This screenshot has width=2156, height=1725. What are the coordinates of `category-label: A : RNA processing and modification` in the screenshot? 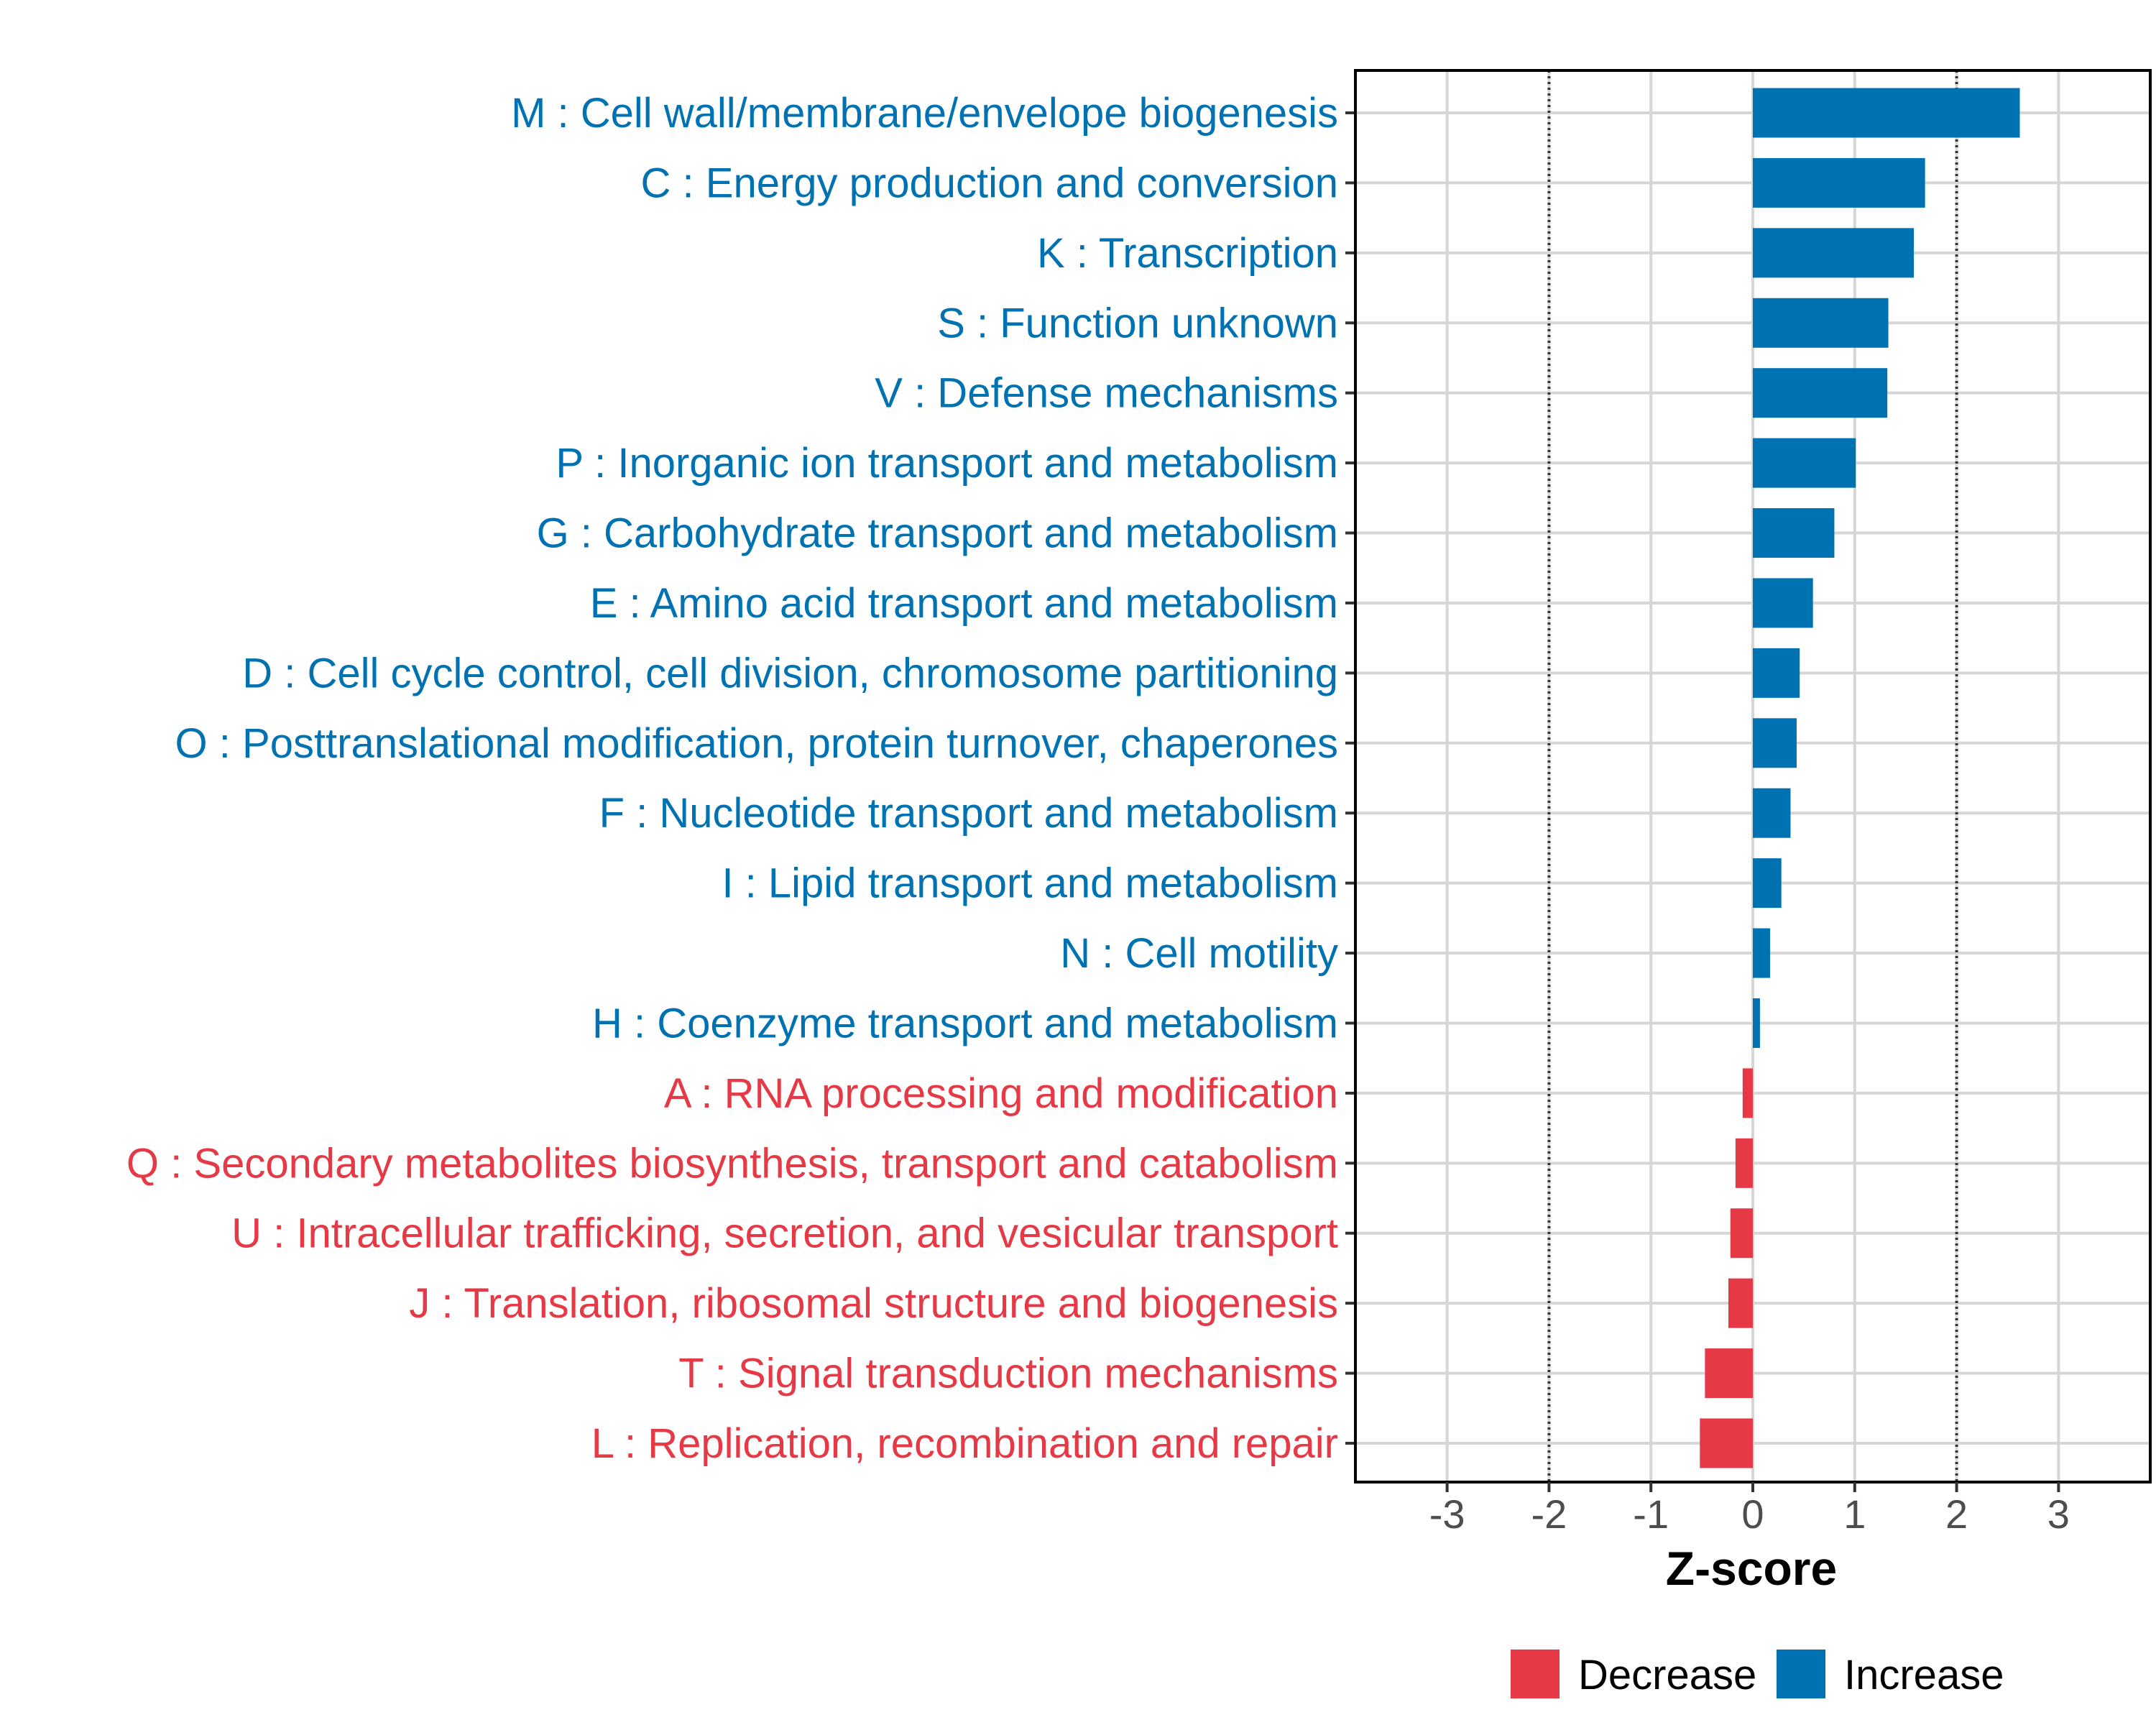 It's located at (1001, 1093).